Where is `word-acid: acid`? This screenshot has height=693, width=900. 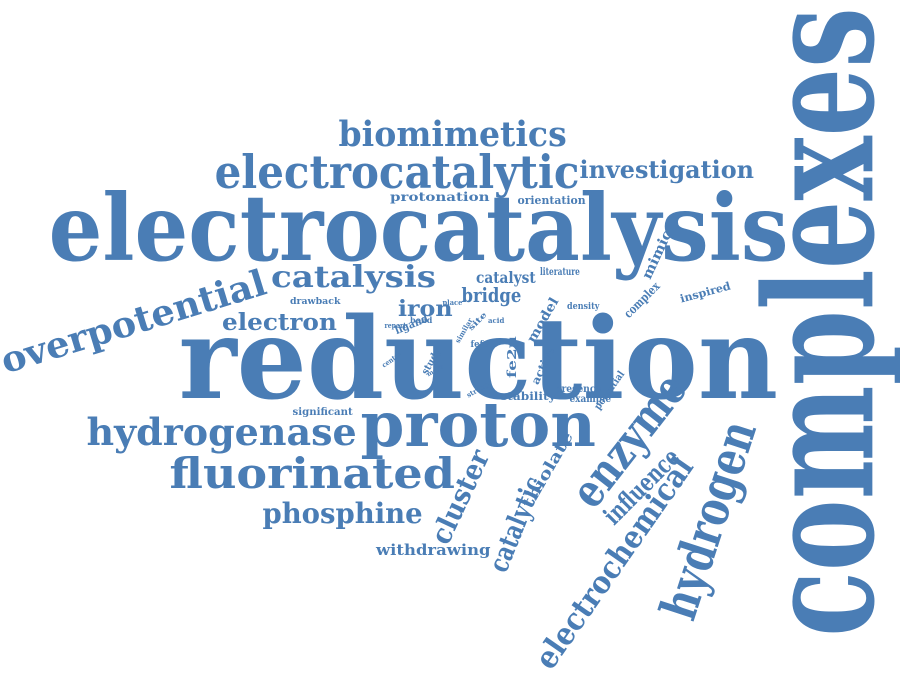
word-acid: acid is located at coordinates (496, 320).